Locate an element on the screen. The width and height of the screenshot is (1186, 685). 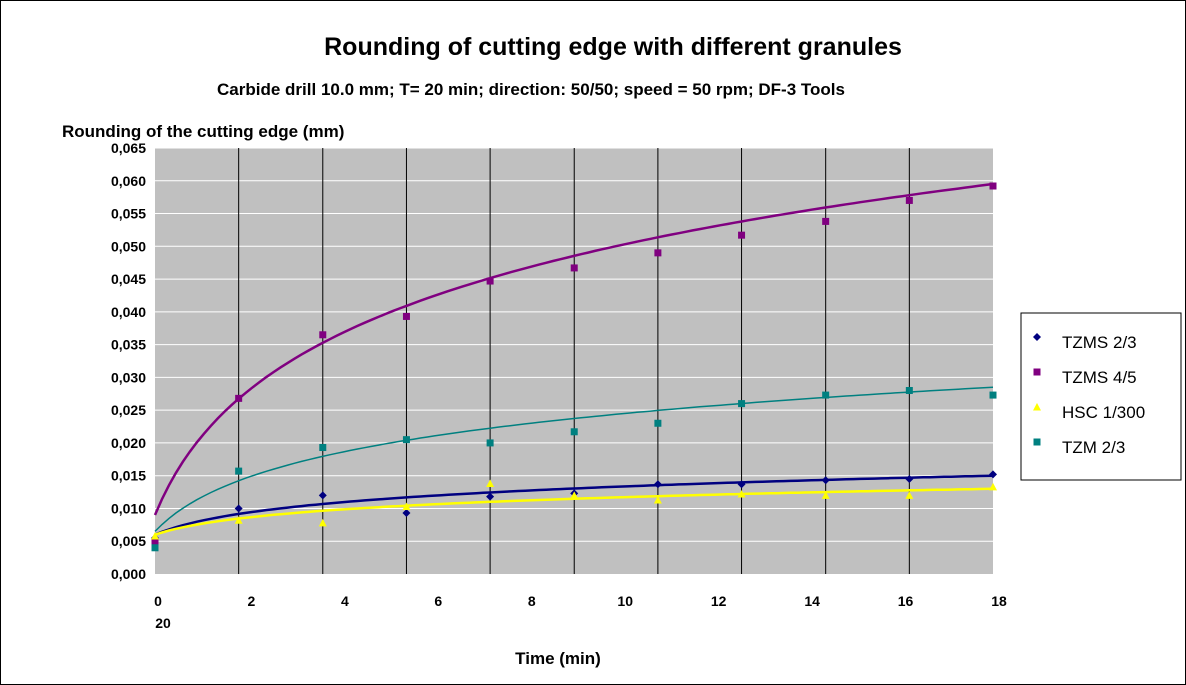
y-tick-label: 0,030 is located at coordinates (128, 377).